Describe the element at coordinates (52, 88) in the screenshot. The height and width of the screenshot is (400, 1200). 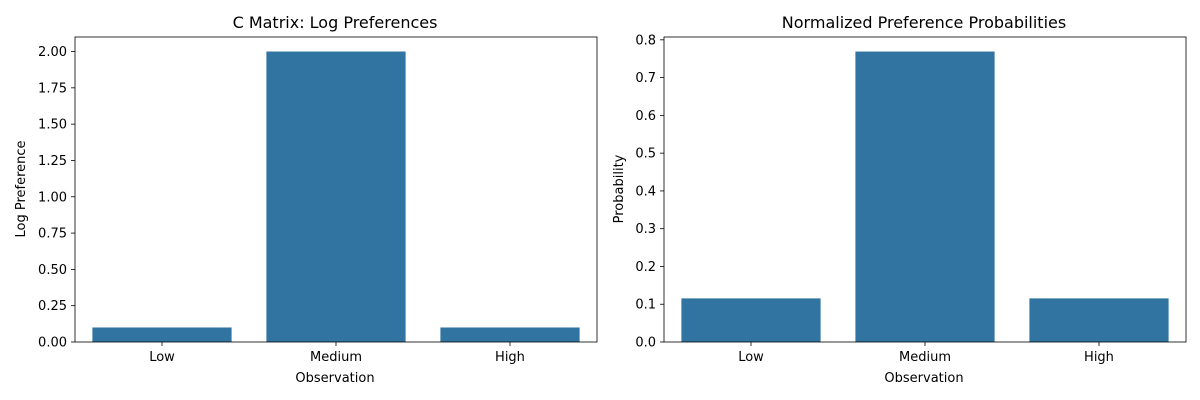
I see `y-tick-label: 1.75` at that location.